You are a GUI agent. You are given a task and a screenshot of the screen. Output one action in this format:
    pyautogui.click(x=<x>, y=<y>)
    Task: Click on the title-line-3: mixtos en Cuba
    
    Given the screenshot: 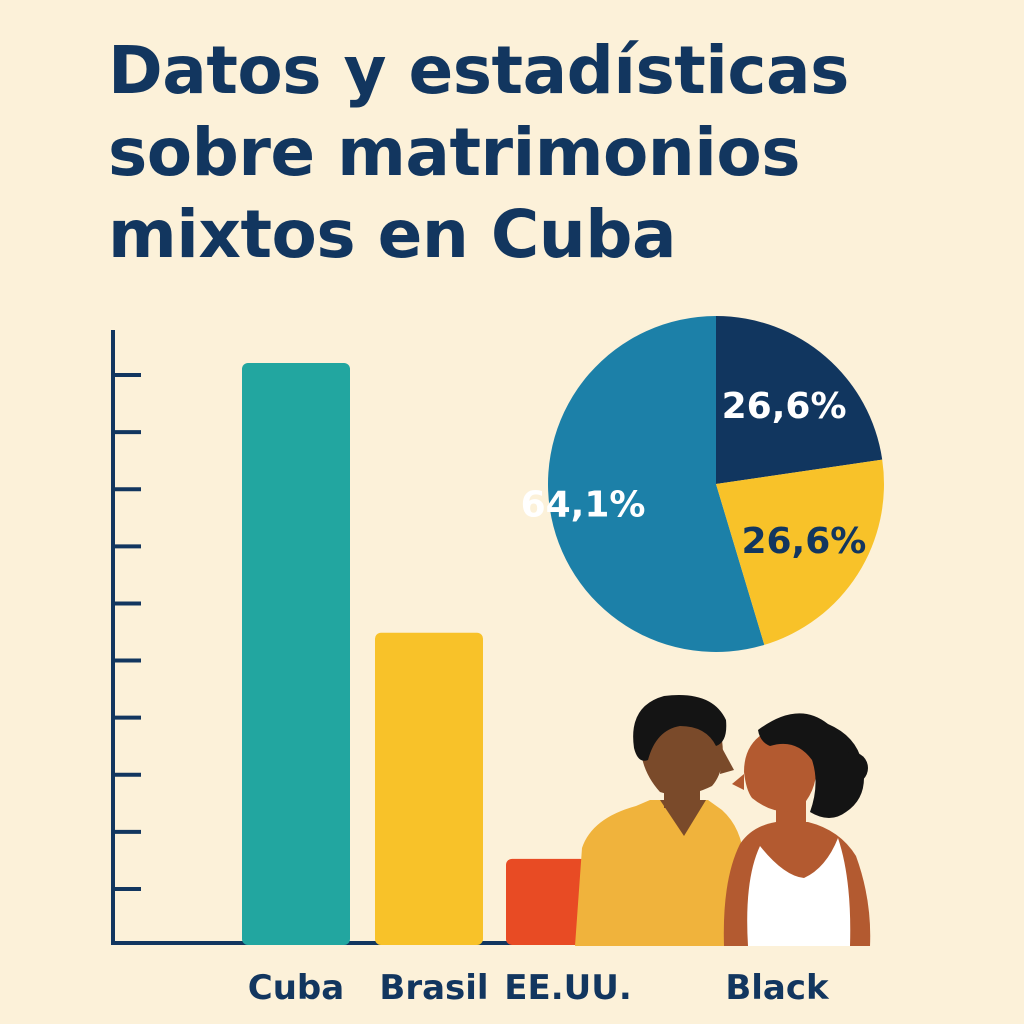 What is the action you would take?
    pyautogui.click(x=392, y=234)
    